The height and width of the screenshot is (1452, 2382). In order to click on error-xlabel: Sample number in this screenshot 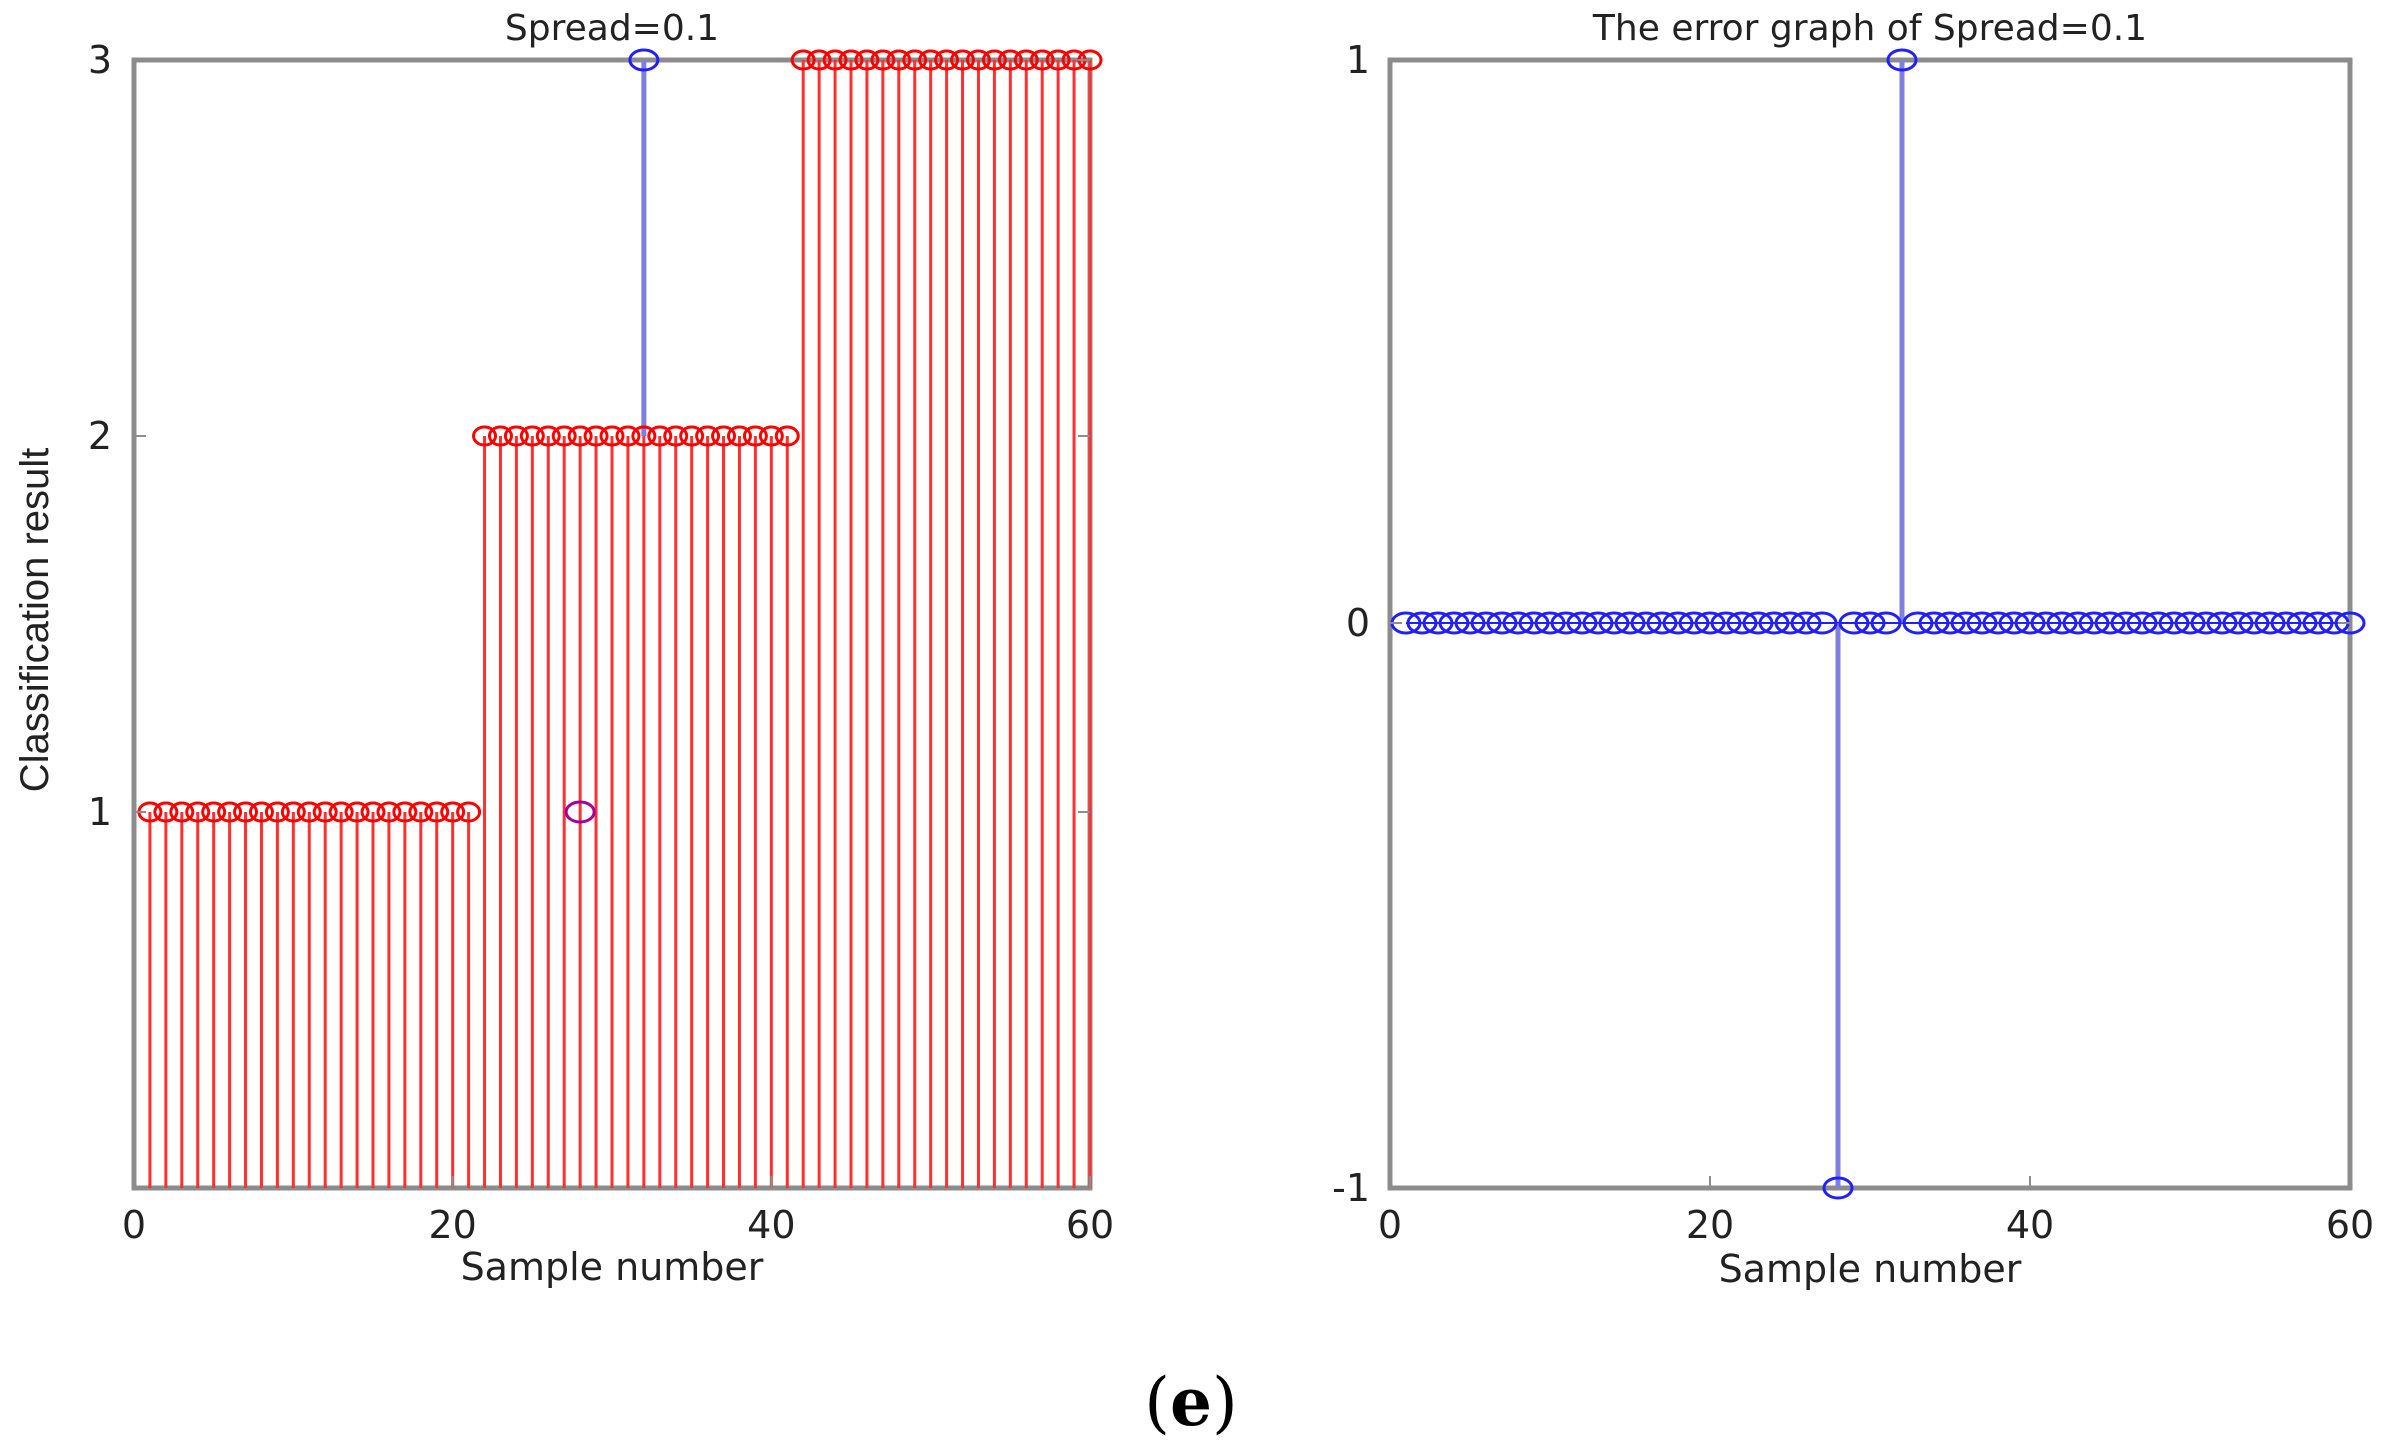, I will do `click(1870, 1269)`.